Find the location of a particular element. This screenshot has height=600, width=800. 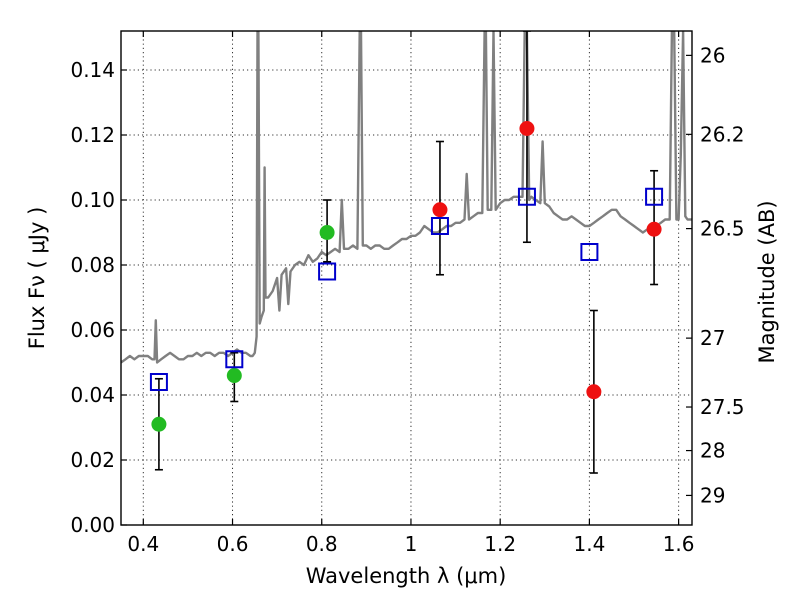

y-tick-label: 0.08 is located at coordinates (92, 265).